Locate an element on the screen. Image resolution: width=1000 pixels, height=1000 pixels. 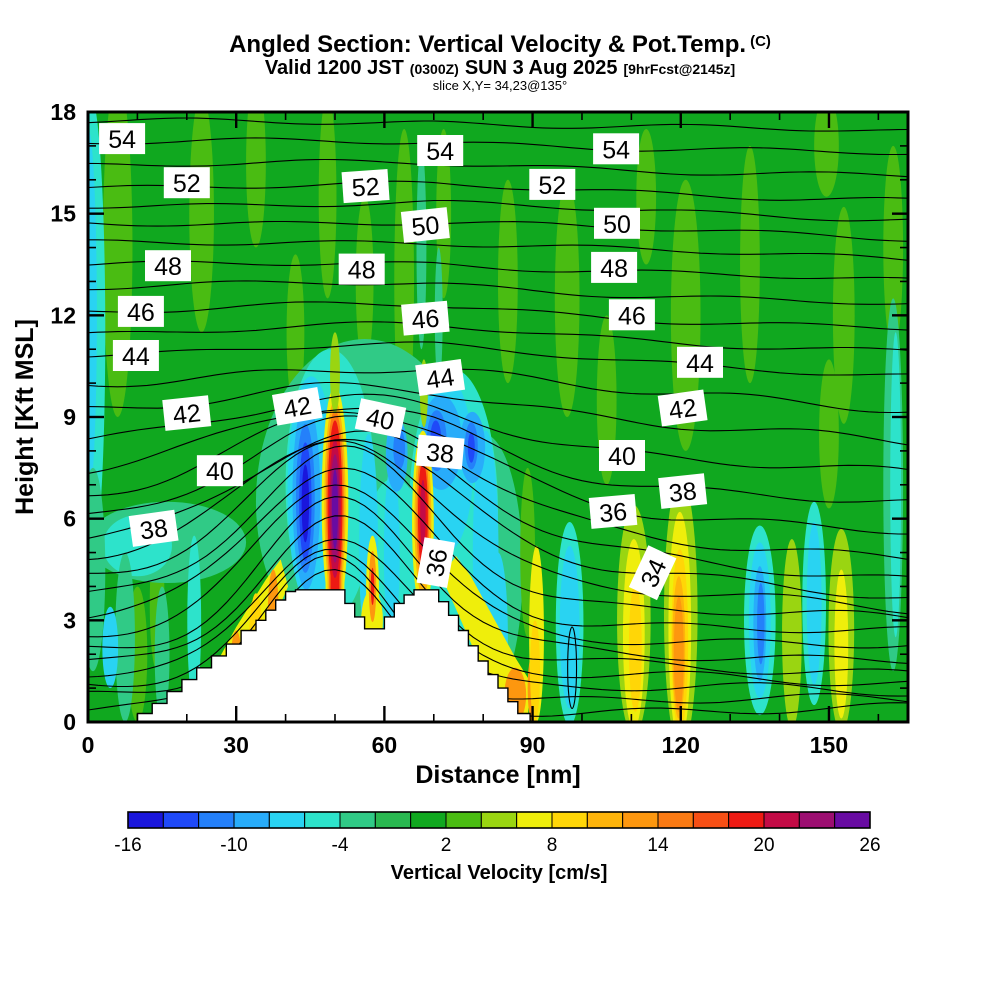
x-tick-label: 150 is located at coordinates (829, 745).